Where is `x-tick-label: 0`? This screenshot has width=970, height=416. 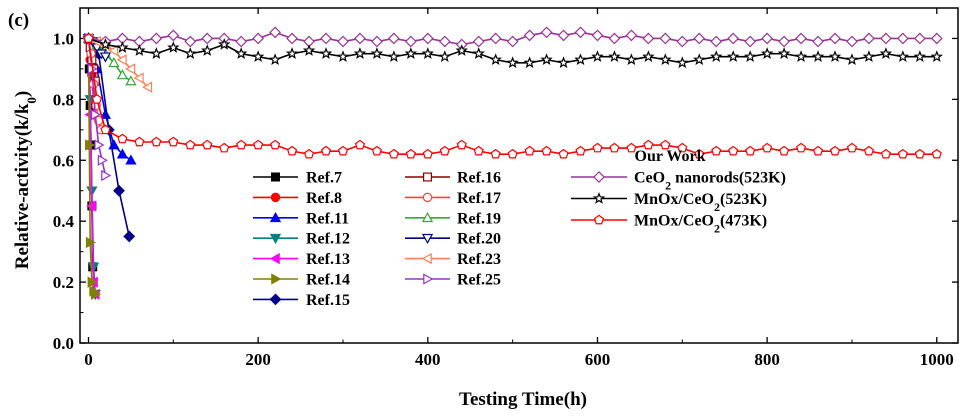 x-tick-label: 0 is located at coordinates (88, 359).